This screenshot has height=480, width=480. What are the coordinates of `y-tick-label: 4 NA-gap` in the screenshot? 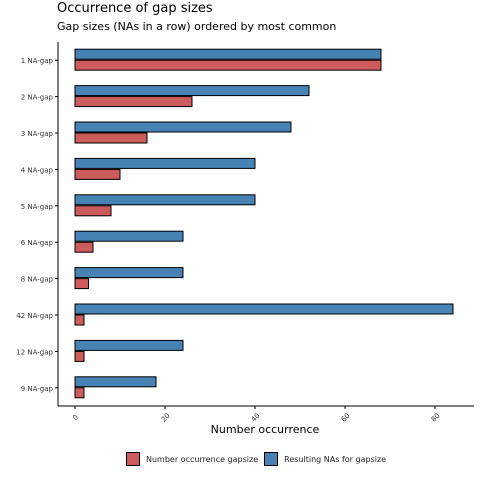 It's located at (37, 170).